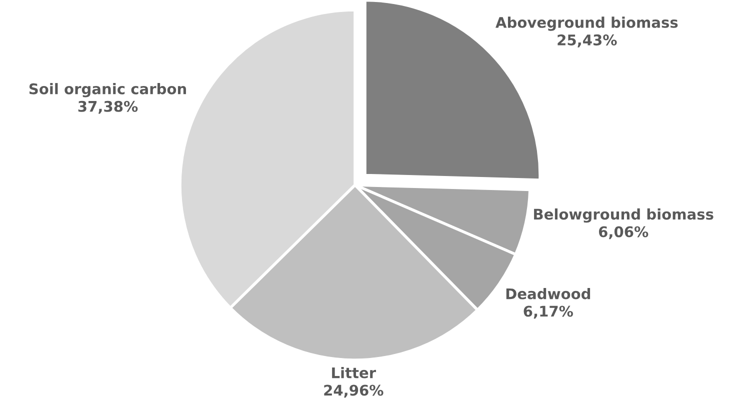 The image size is (750, 409). Describe the element at coordinates (548, 294) in the screenshot. I see `slice-label: Deadwood` at that location.